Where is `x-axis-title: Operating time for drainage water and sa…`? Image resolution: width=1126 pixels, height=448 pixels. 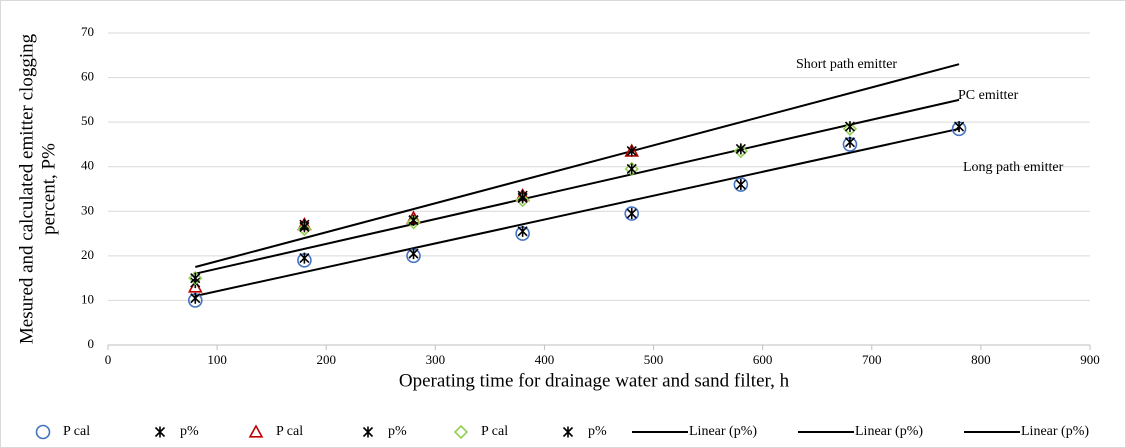
x-axis-title: Operating time for drainage water and sa… is located at coordinates (594, 380).